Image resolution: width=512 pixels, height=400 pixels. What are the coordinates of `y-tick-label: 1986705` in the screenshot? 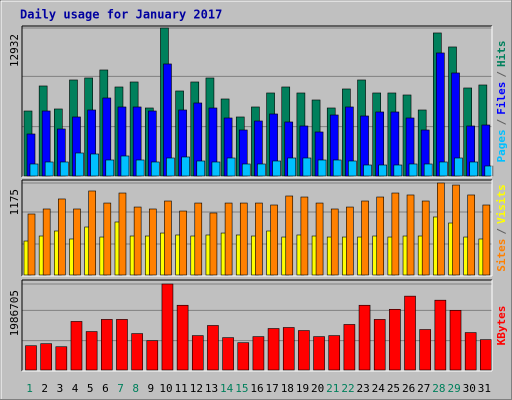 It's located at (14, 313).